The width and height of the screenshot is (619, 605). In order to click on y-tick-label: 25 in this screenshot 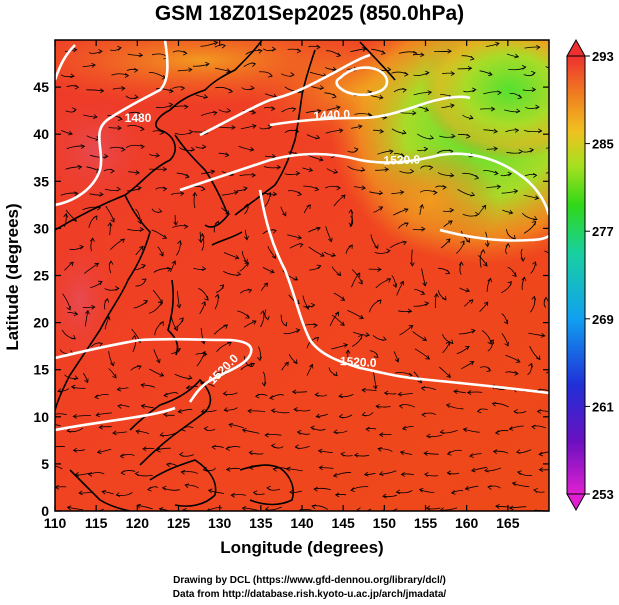, I will do `click(41, 276)`.